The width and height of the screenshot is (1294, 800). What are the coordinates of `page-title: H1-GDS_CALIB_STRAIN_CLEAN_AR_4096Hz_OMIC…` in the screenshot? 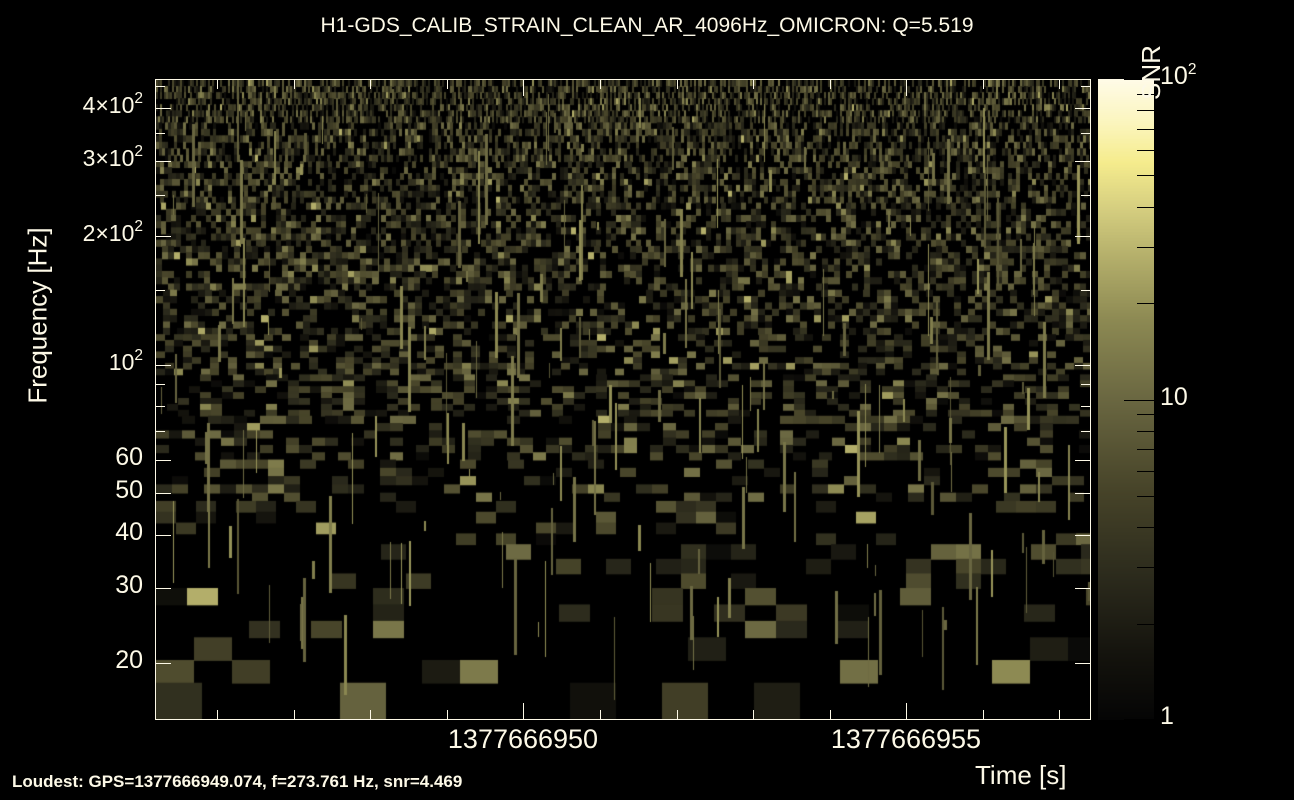 It's located at (647, 25).